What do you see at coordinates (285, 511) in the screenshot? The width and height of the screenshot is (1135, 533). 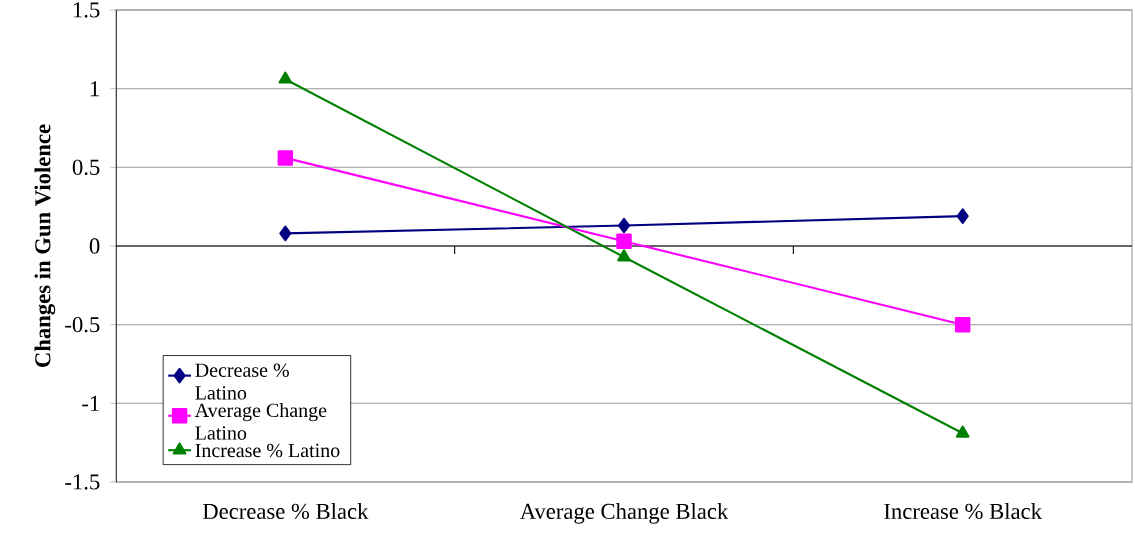 I see `x-tick-label: Decrease % Black` at bounding box center [285, 511].